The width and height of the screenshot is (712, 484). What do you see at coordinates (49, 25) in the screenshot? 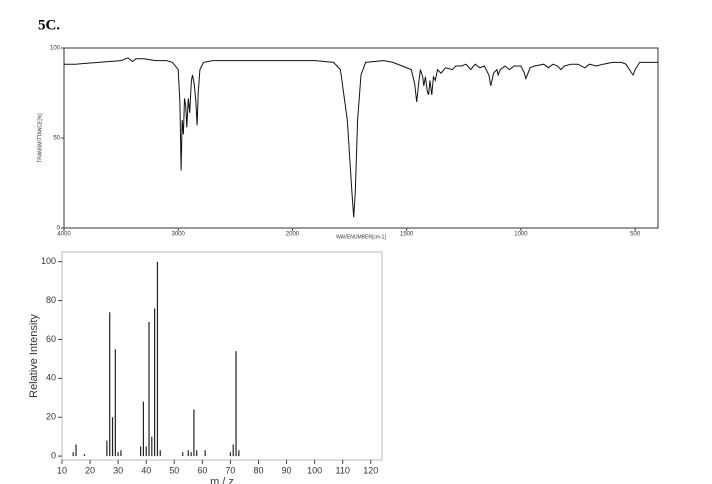
I see `figure-label: 5C.` at bounding box center [49, 25].